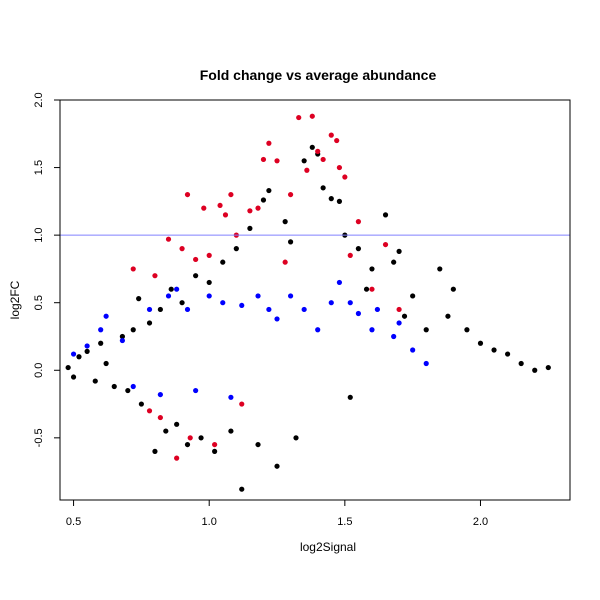  Describe the element at coordinates (73, 522) in the screenshot. I see `x-tick-label: 0.5` at that location.